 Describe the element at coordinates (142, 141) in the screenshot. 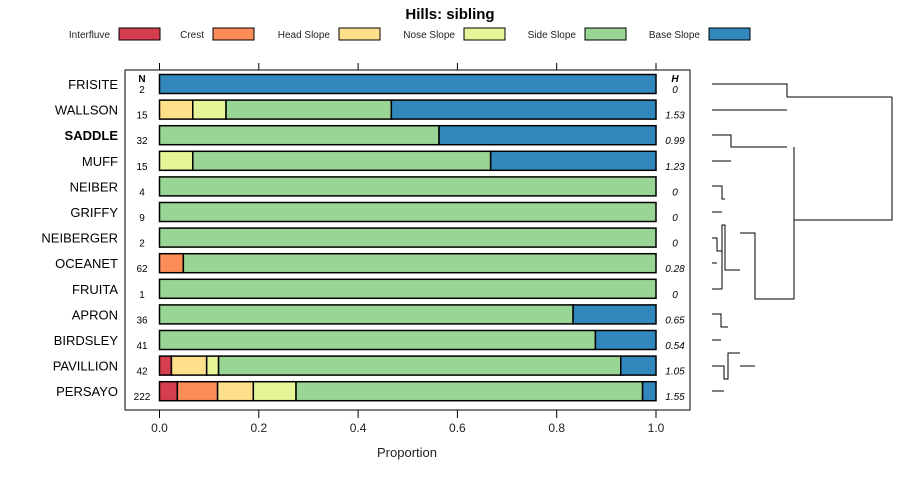

I see `n-value: 32` at that location.